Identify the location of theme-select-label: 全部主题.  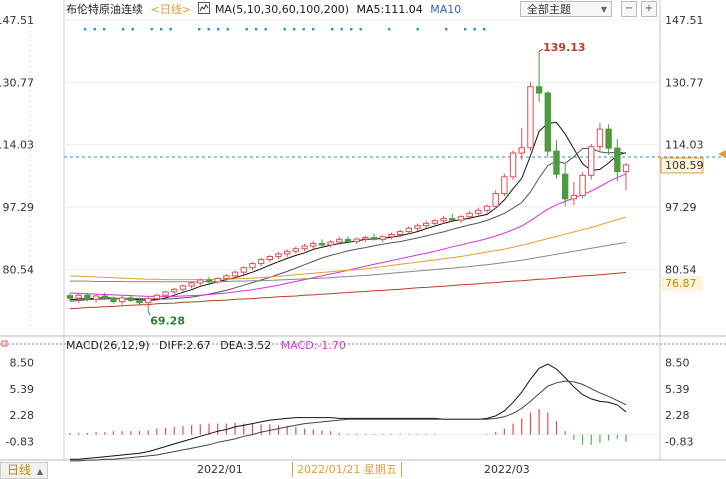
(549, 9).